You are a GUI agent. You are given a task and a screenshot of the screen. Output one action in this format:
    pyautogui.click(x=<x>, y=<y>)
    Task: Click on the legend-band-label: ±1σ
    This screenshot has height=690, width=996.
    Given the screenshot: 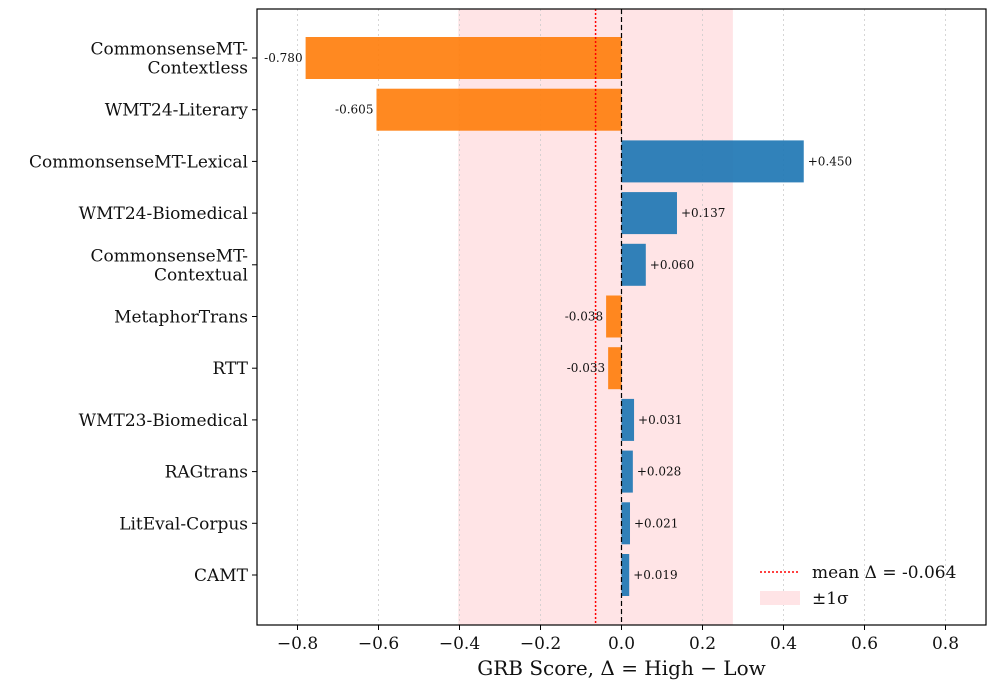 What is the action you would take?
    pyautogui.click(x=830, y=599)
    